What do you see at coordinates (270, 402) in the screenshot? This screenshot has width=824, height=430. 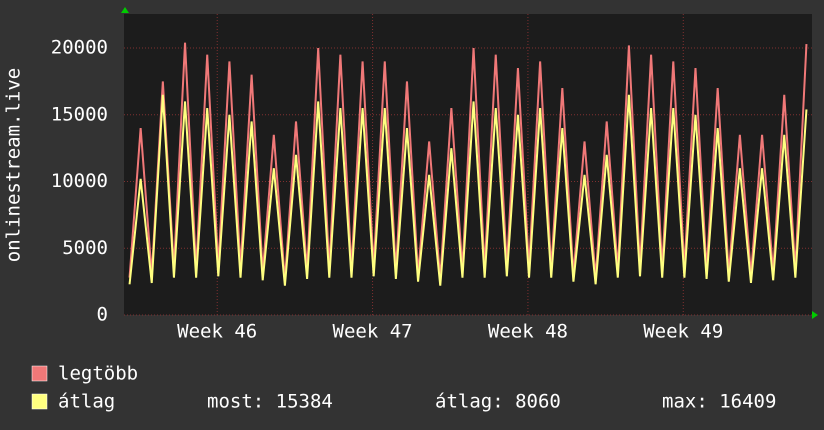 I see `stat-label: most: 15384` at bounding box center [270, 402].